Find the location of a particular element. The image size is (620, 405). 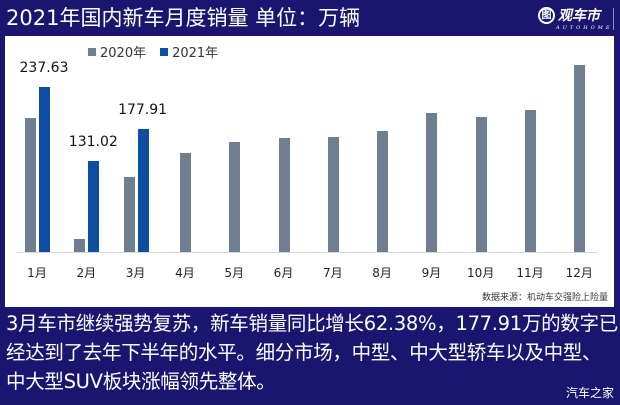

brand-logo: 图 观车市 AUTOHOME is located at coordinates (576, 19).